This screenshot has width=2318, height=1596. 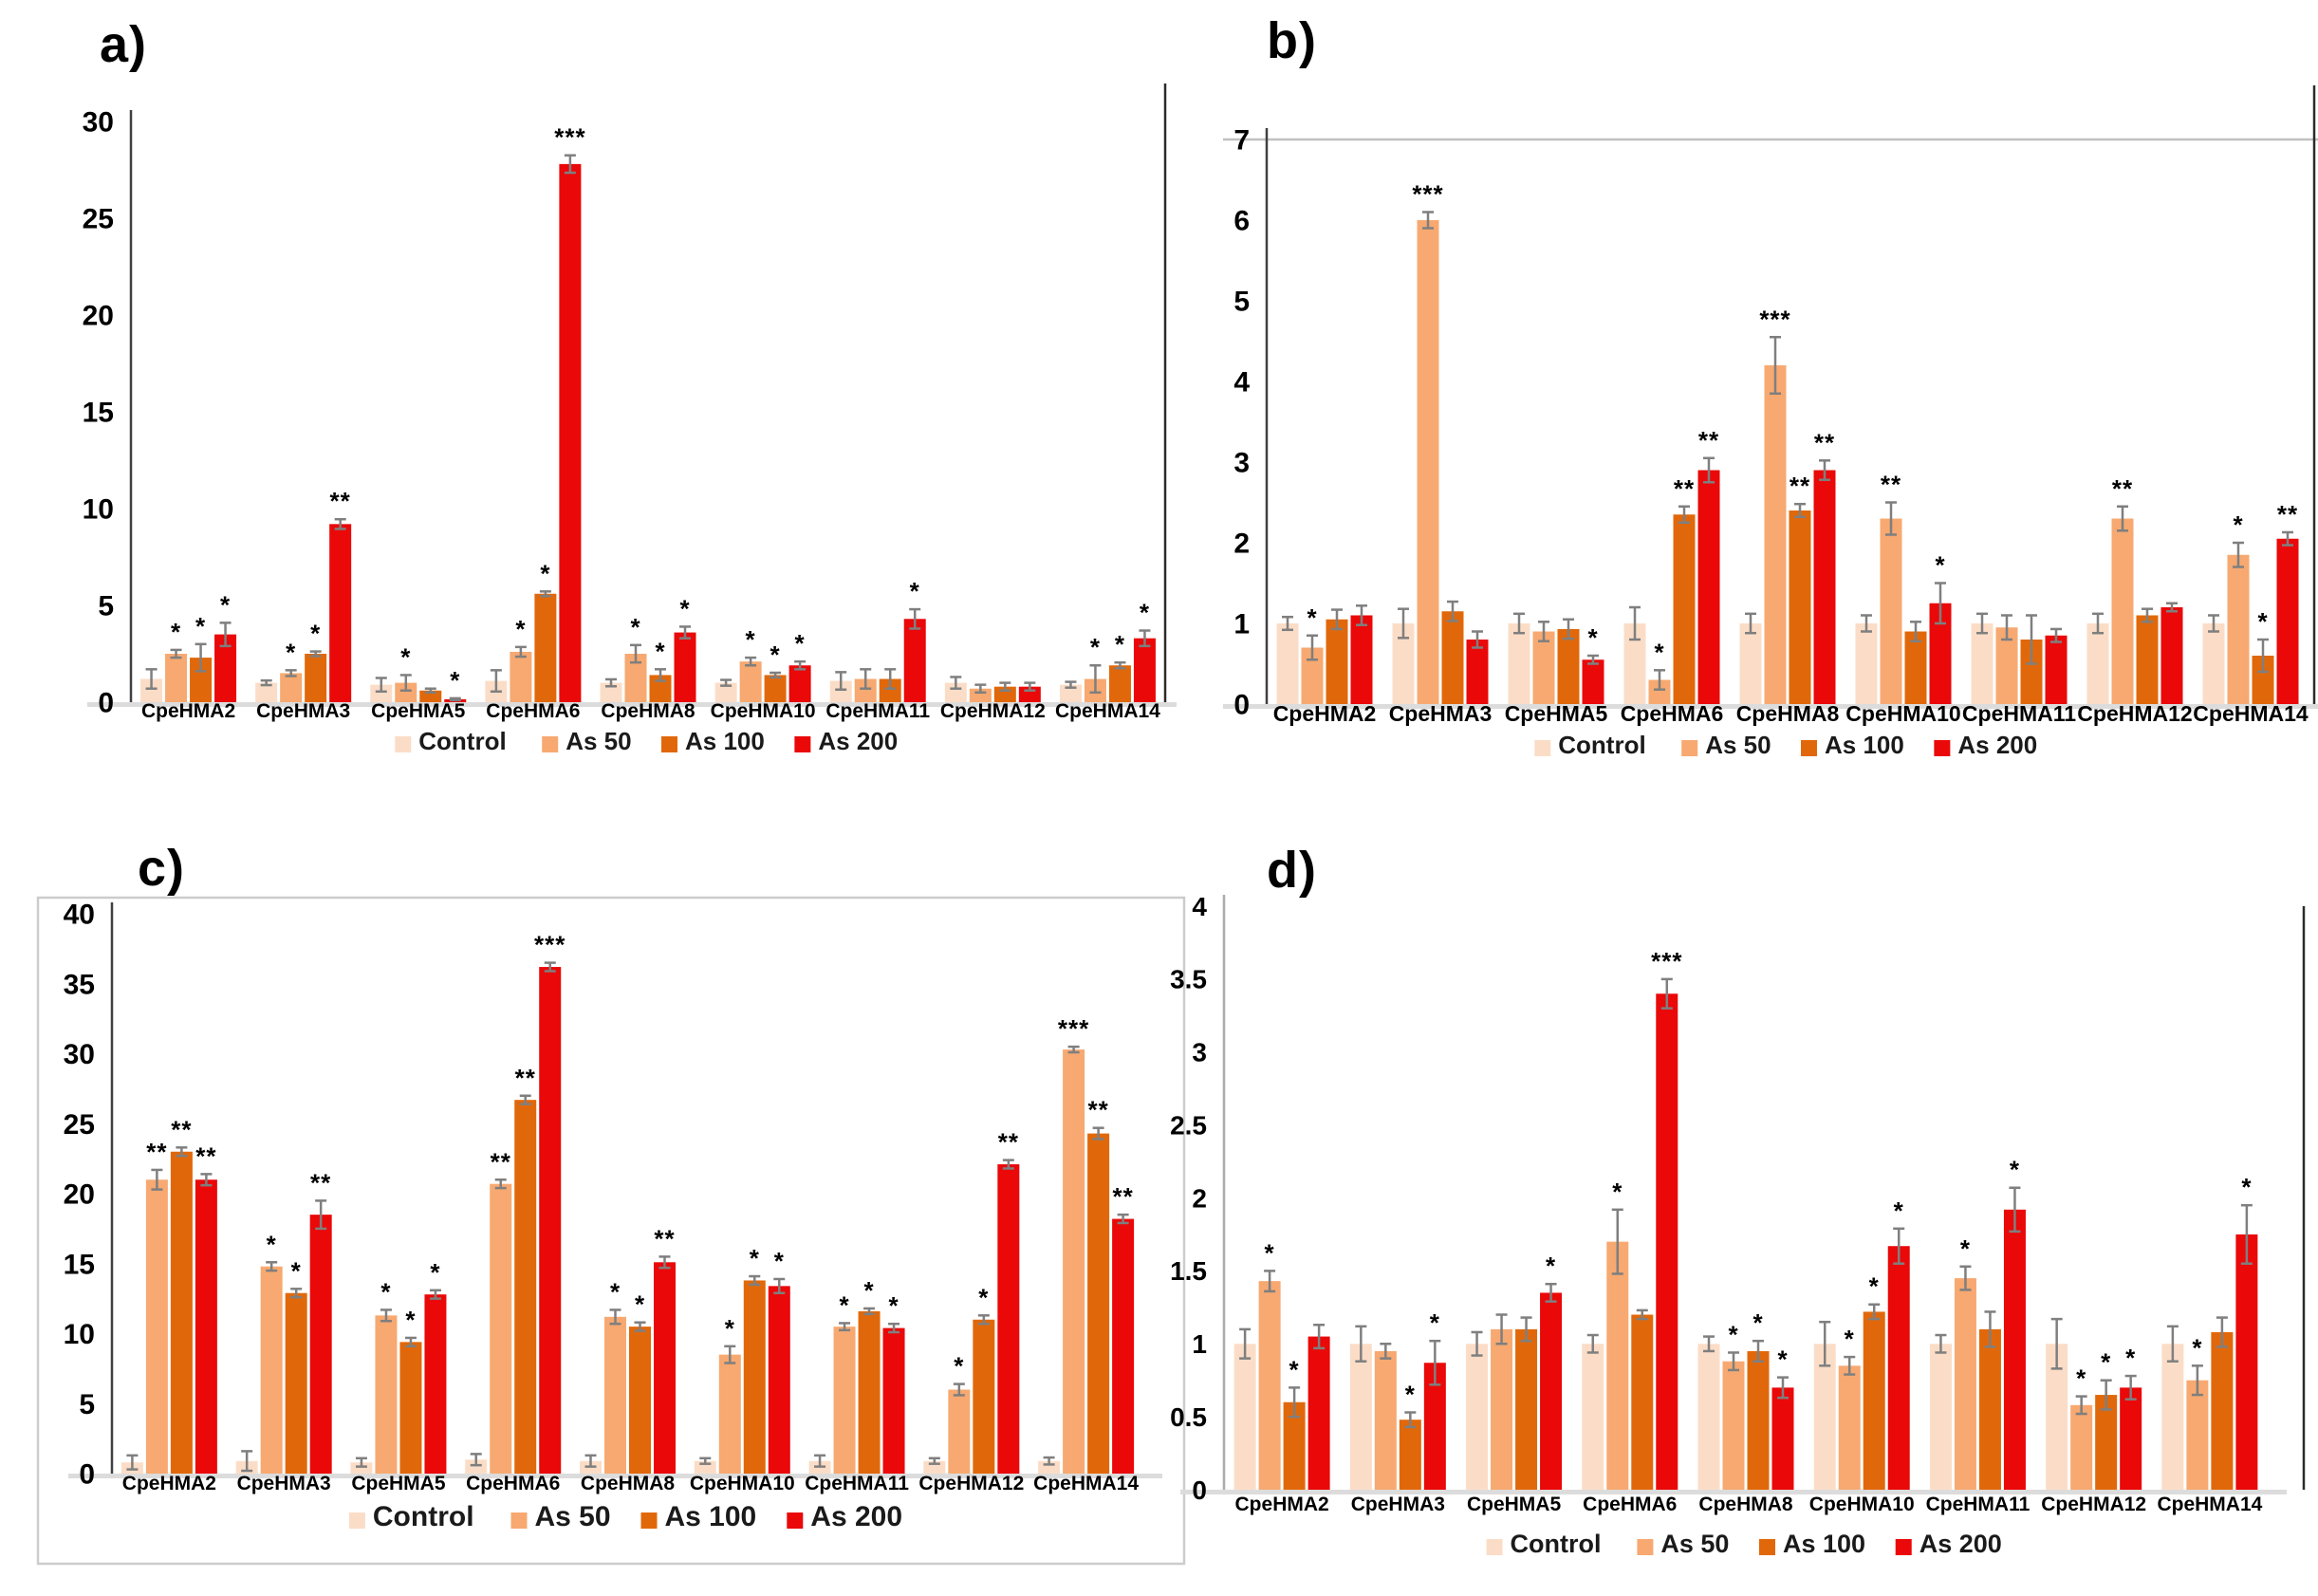 What do you see at coordinates (284, 1483) in the screenshot?
I see `x-category-label: CpeHMA3` at bounding box center [284, 1483].